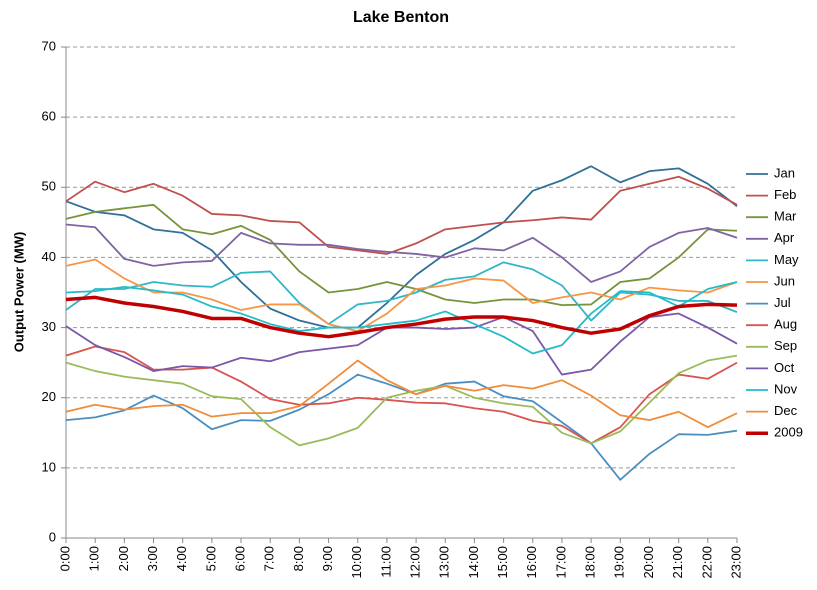 The height and width of the screenshot is (590, 817). What do you see at coordinates (786, 388) in the screenshot?
I see `legend-label: Nov` at bounding box center [786, 388].